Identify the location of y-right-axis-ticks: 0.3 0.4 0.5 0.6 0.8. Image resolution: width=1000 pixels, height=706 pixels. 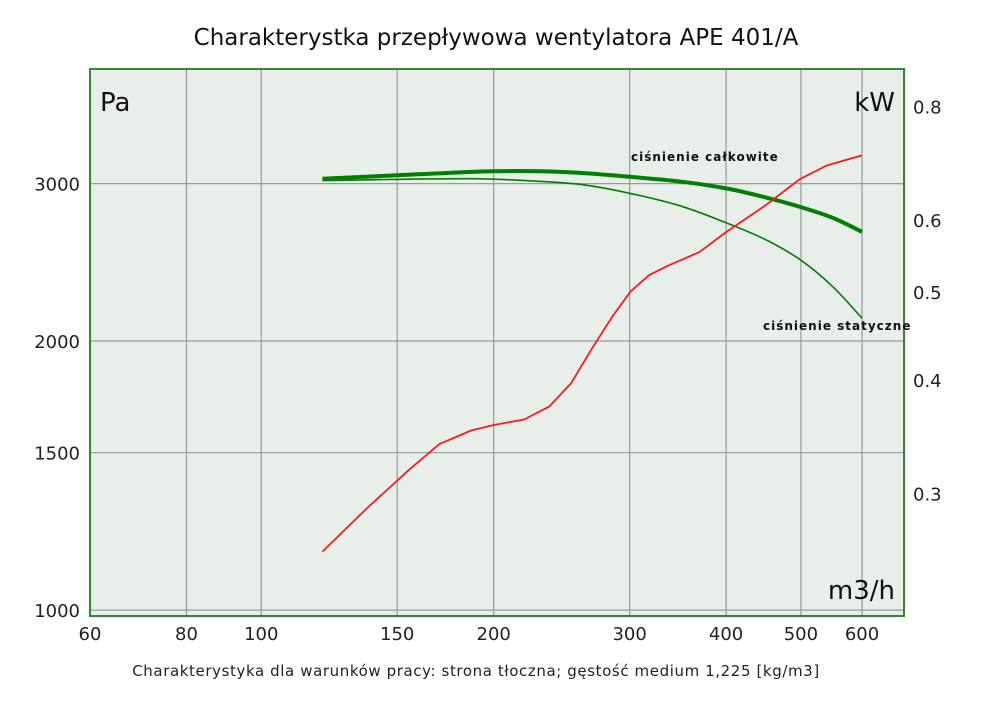
(927, 302).